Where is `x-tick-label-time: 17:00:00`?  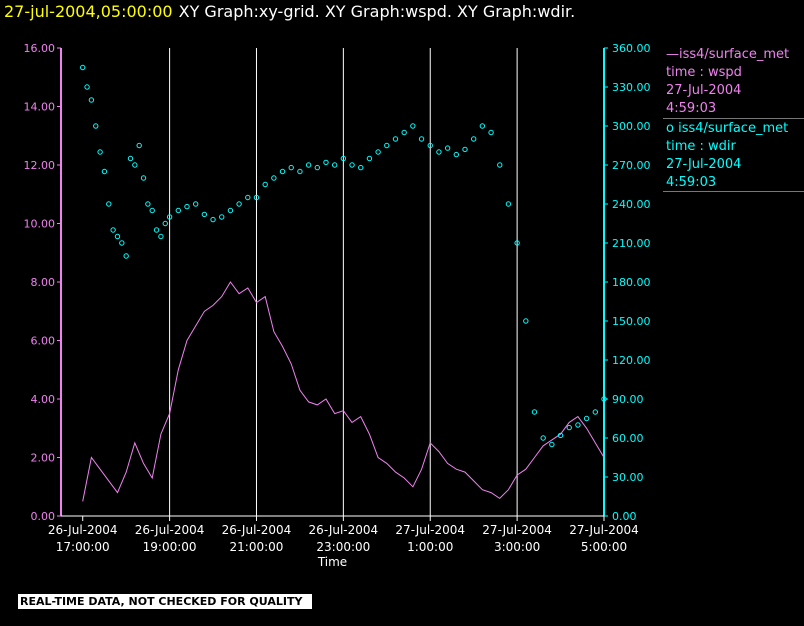 x-tick-label-time: 17:00:00 is located at coordinates (83, 547).